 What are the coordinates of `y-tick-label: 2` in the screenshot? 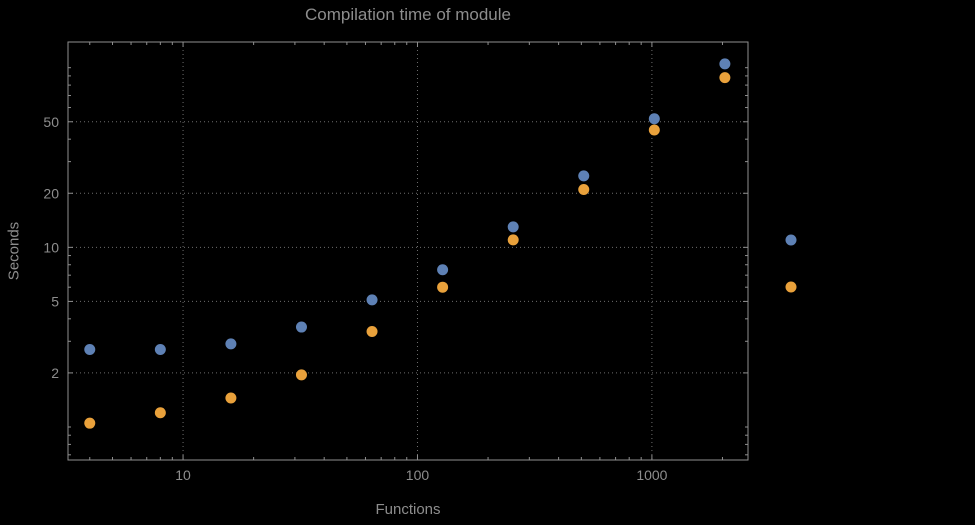 It's located at (55, 373).